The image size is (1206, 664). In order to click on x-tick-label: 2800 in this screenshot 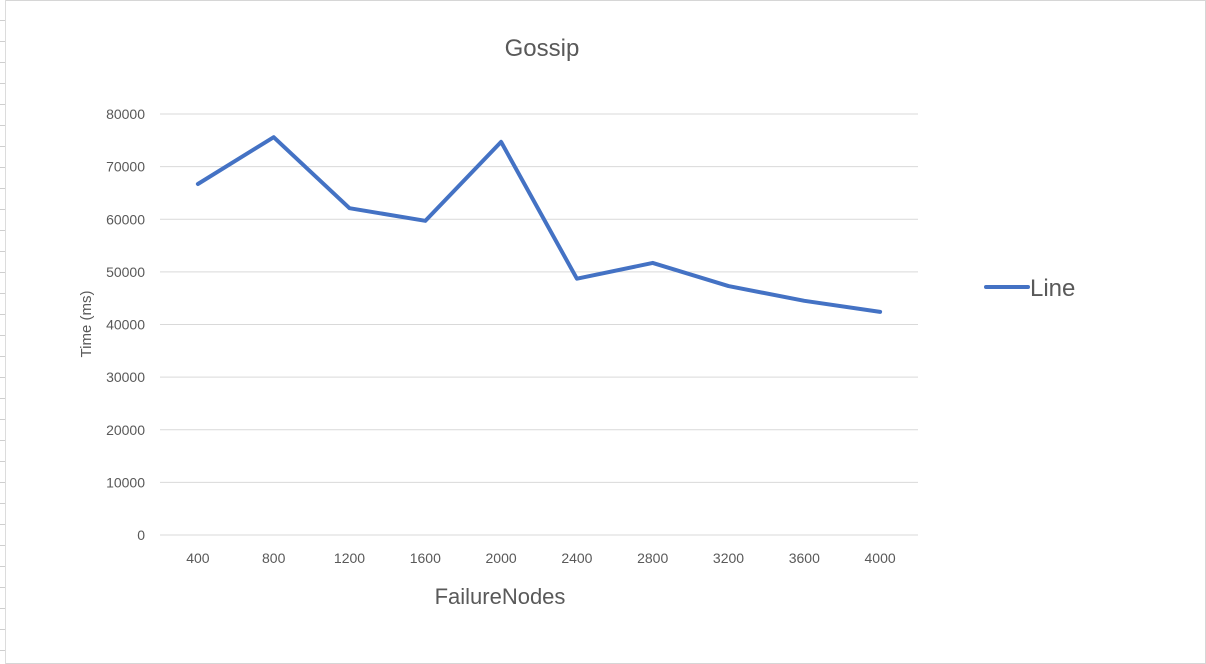, I will do `click(652, 558)`.